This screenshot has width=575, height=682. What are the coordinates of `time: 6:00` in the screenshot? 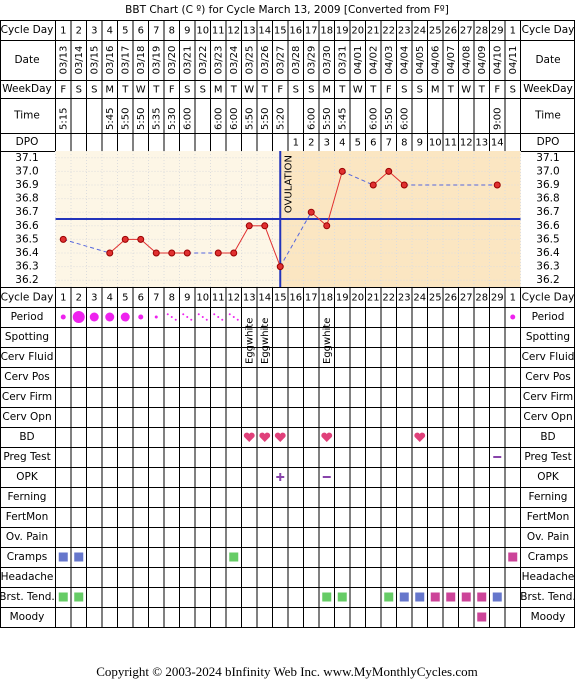 It's located at (311, 119).